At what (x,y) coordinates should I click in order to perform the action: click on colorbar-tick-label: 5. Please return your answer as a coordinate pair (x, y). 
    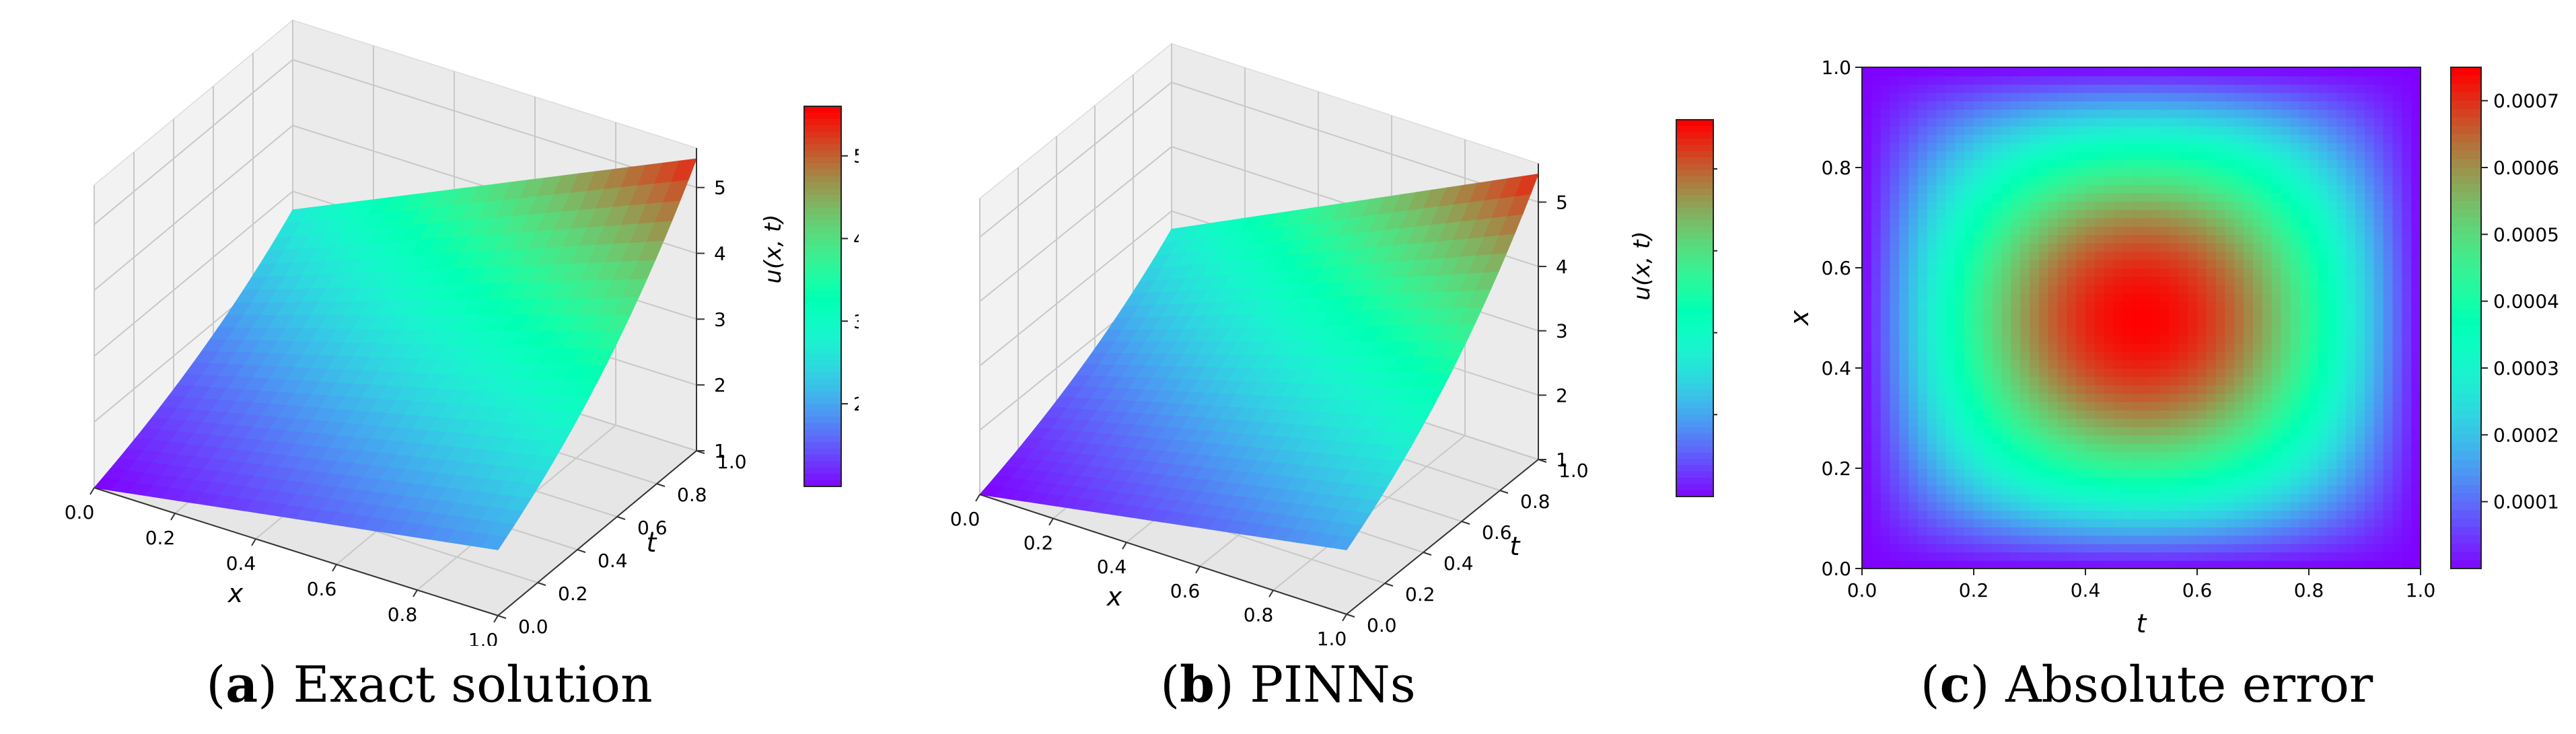
    Looking at the image, I should click on (856, 156).